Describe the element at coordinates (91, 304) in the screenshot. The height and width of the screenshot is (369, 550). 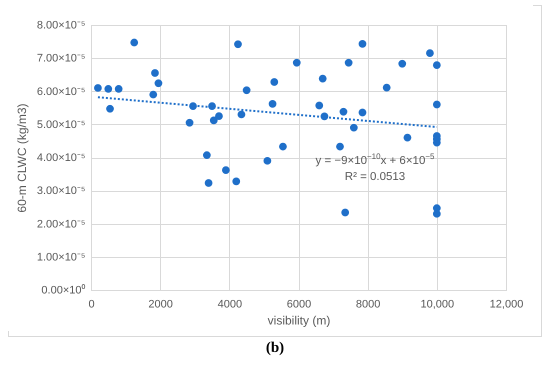
I see `x-tick-label: 0` at that location.